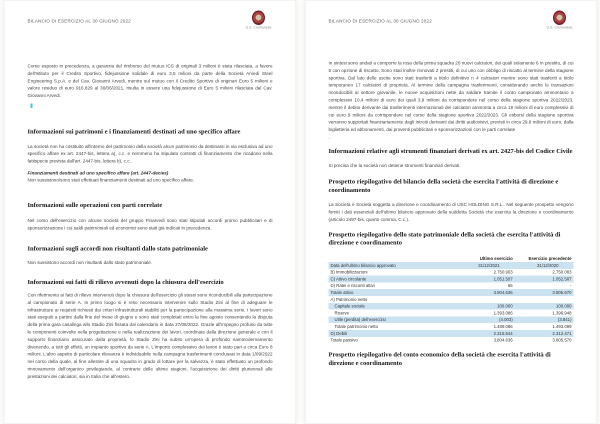 The image size is (600, 424). What do you see at coordinates (349, 299) in the screenshot?
I see `row-label: A) Patrimonio netto` at bounding box center [349, 299].